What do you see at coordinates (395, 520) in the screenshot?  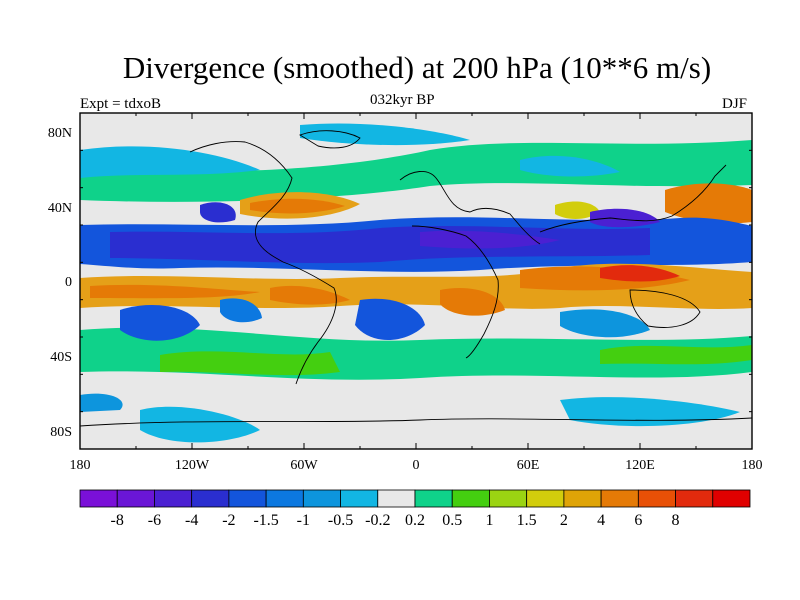 I see `colorbar-labels: -8 -6 -4 -2 -1.5 -1 -0.5 -0.2 0.2 0.5 1 1.5 2 4 6 8` at bounding box center [395, 520].